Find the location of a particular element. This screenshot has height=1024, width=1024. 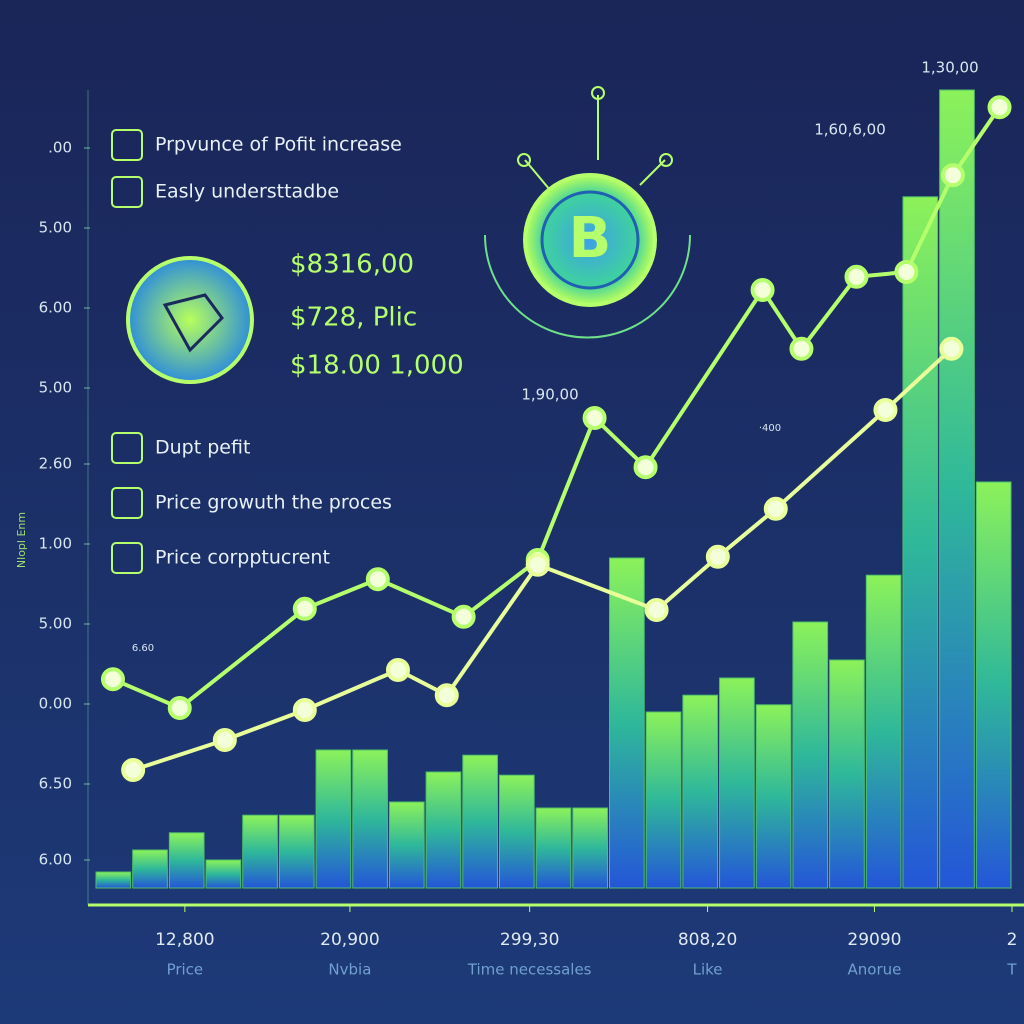

item-text: Prpvunce of Pofit increase is located at coordinates (278, 145).